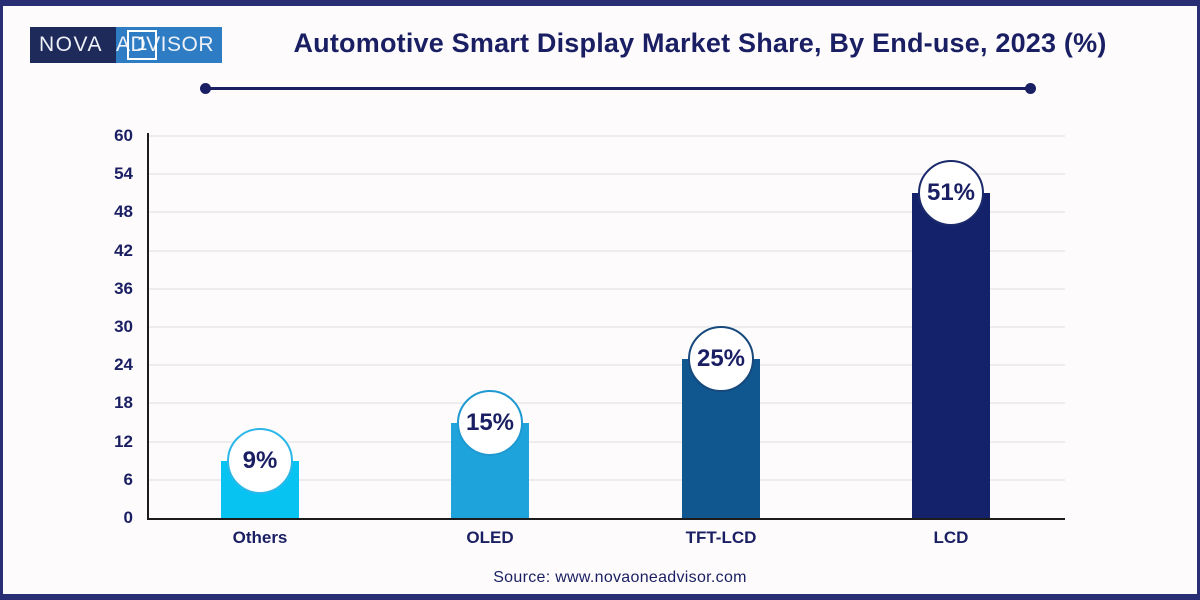 The height and width of the screenshot is (600, 1200). I want to click on title-underline, so click(618, 88).